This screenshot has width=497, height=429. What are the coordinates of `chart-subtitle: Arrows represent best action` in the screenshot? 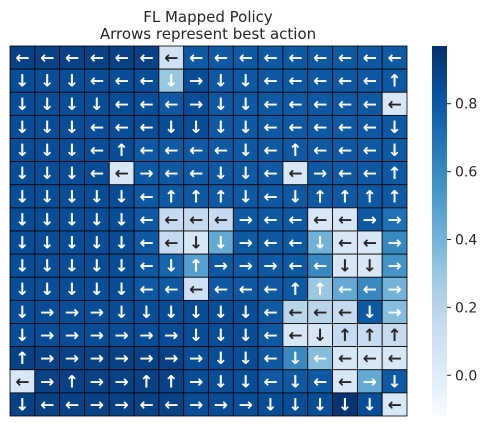 It's located at (208, 34).